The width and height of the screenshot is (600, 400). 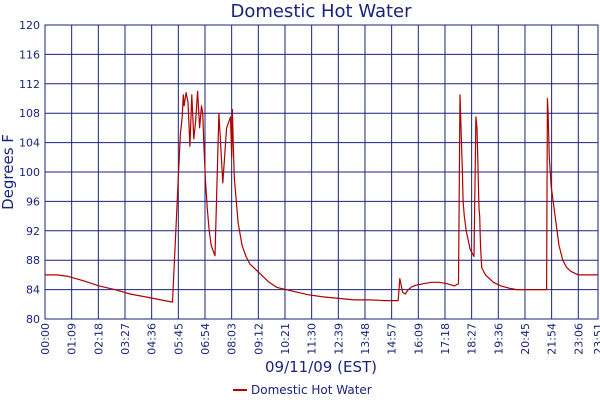 What do you see at coordinates (258, 339) in the screenshot?
I see `x-tick-label: 09:12` at bounding box center [258, 339].